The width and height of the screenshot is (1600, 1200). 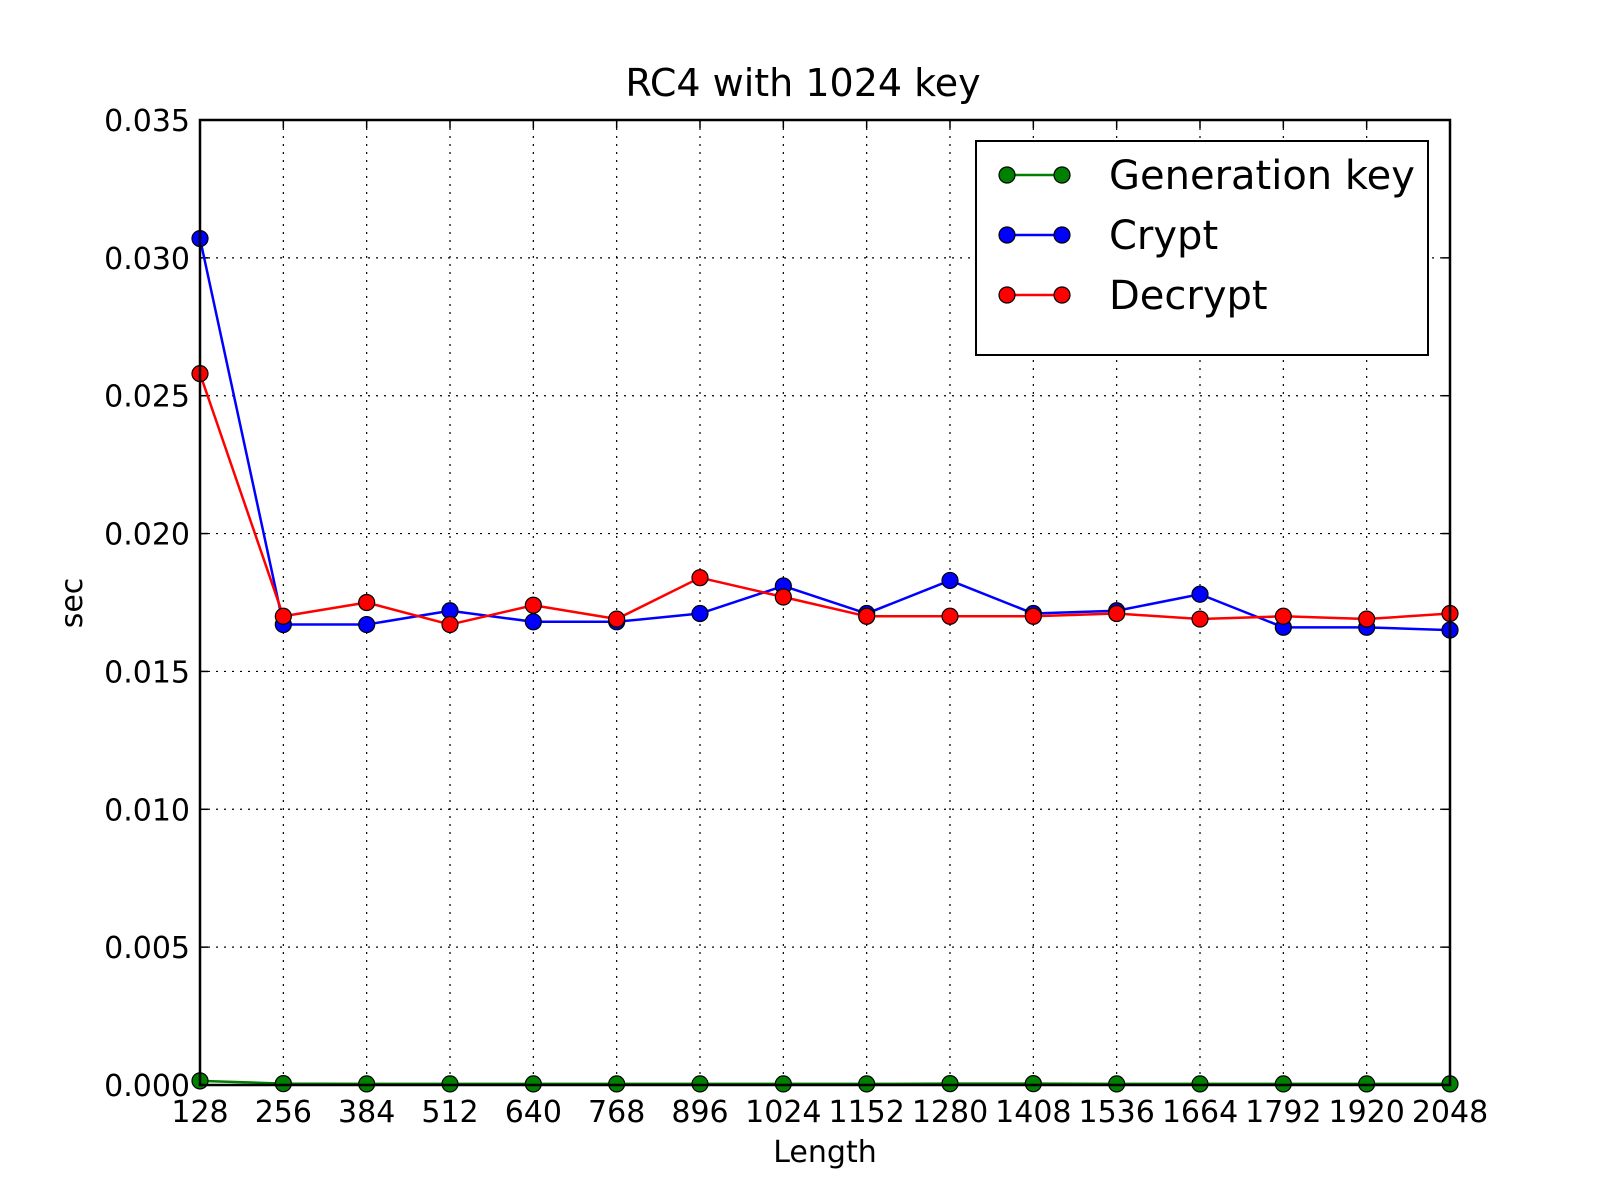 What do you see at coordinates (283, 1112) in the screenshot?
I see `x-tick-label: 256` at bounding box center [283, 1112].